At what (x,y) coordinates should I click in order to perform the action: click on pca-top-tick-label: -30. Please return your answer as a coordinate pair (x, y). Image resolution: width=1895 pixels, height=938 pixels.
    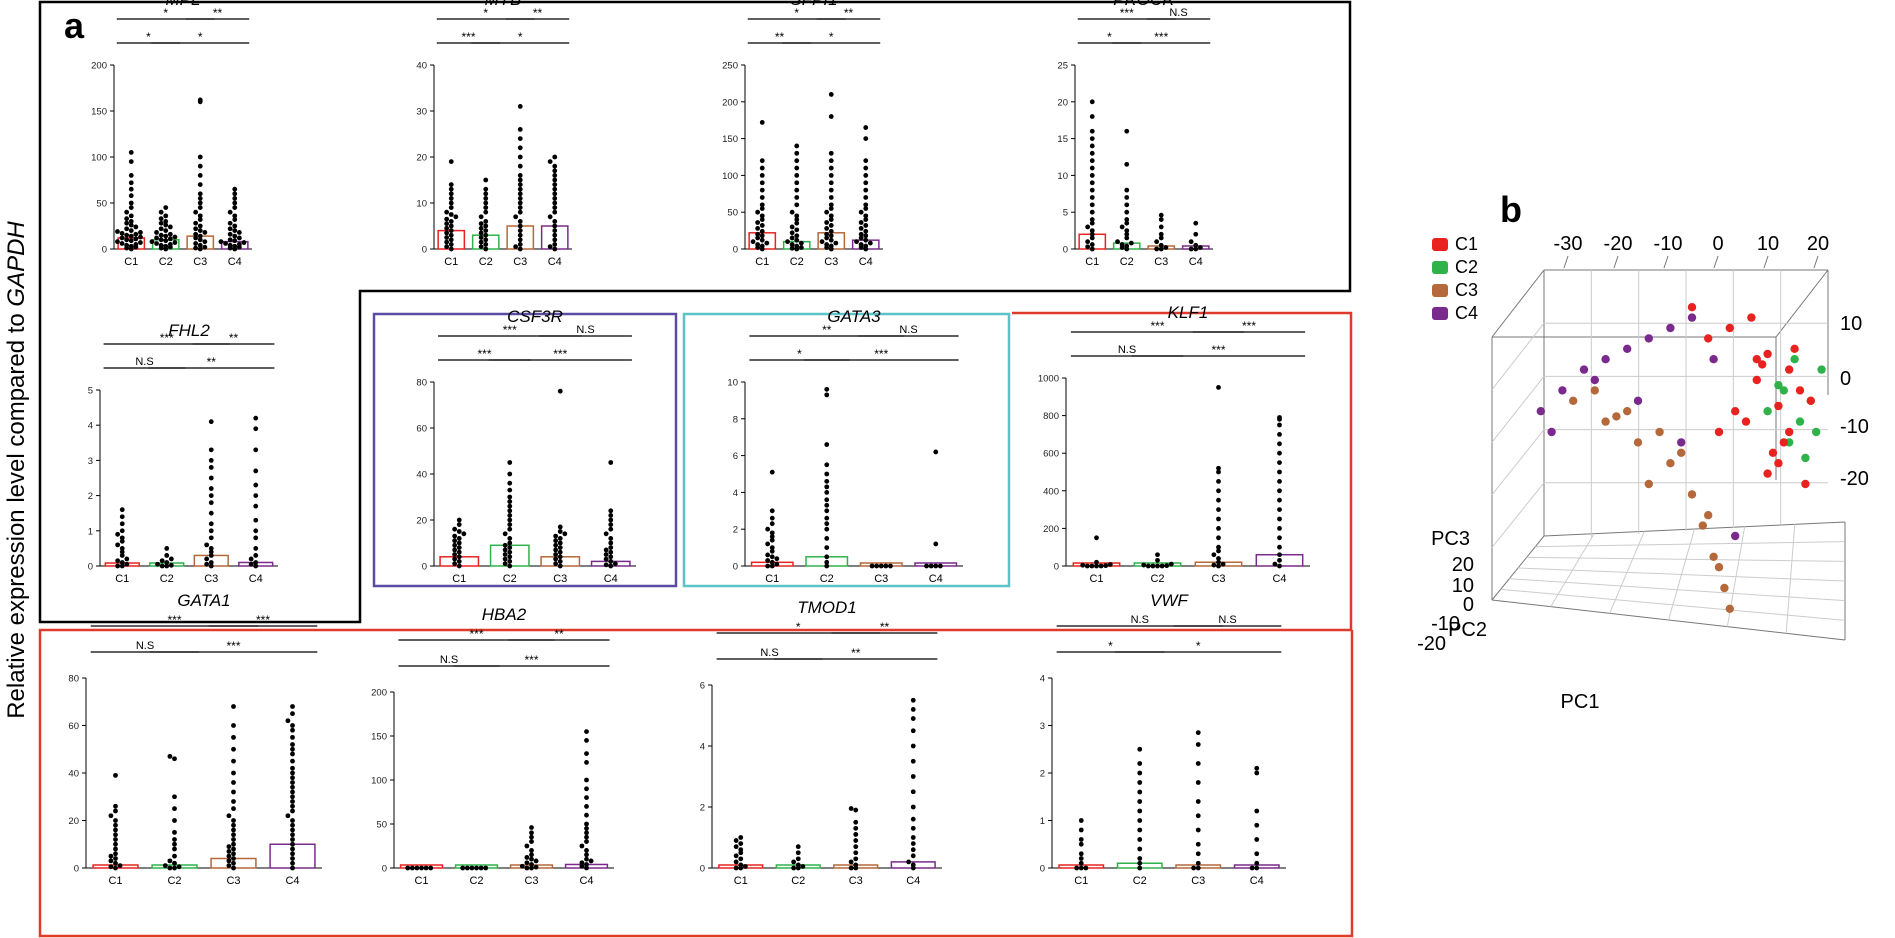
    Looking at the image, I should click on (1568, 244).